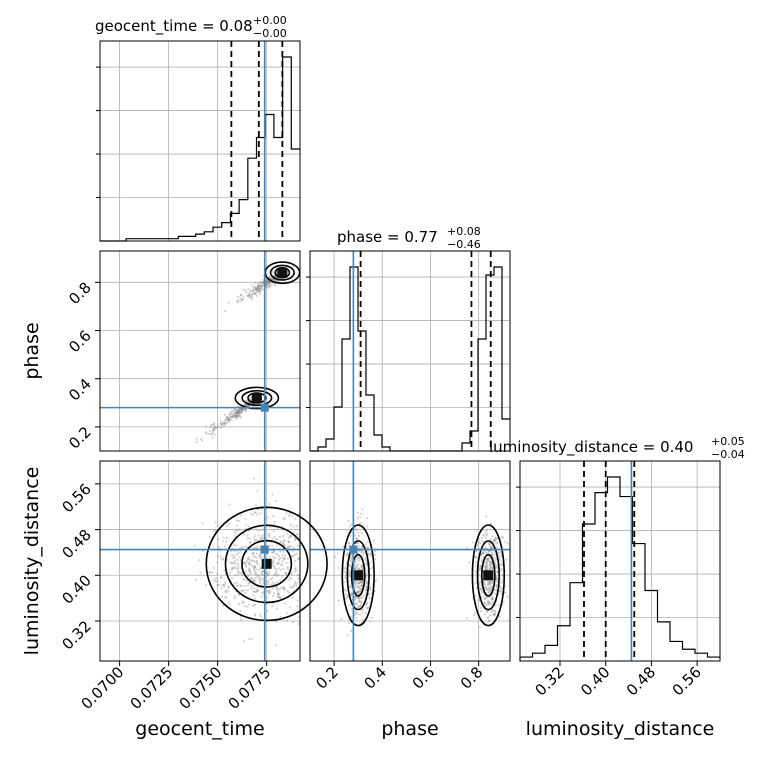 The height and width of the screenshot is (760, 760). What do you see at coordinates (76, 589) in the screenshot?
I see `ytick-luminosity_distance-1: 0.40` at bounding box center [76, 589].